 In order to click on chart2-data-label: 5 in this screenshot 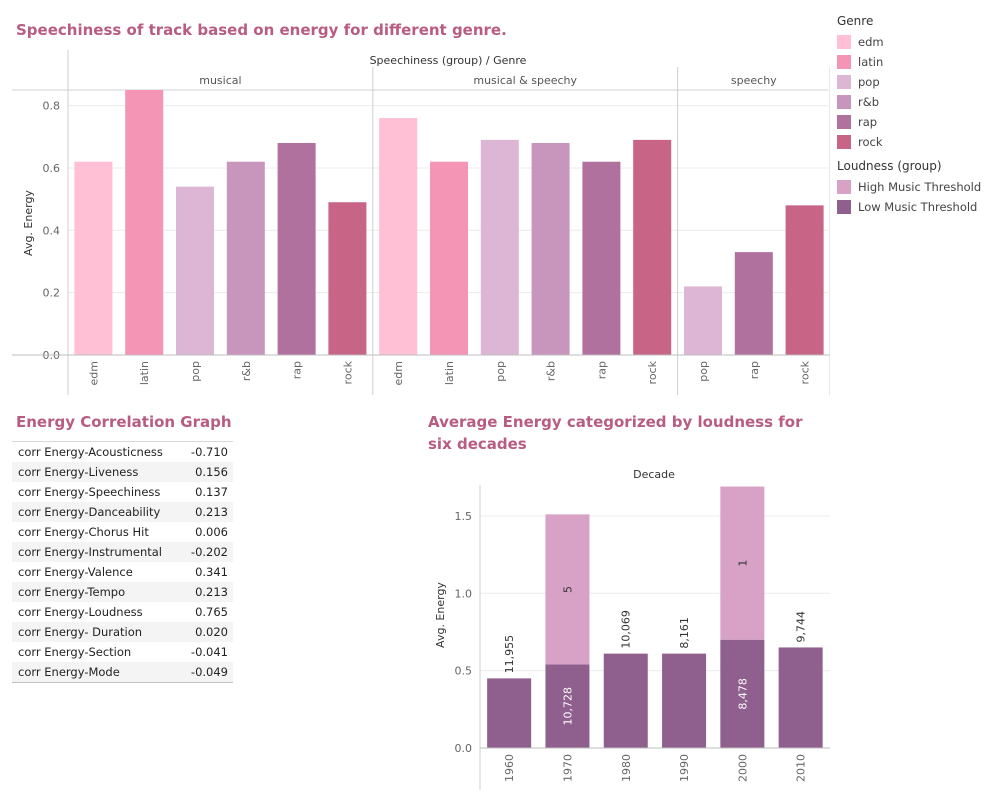, I will do `click(567, 589)`.